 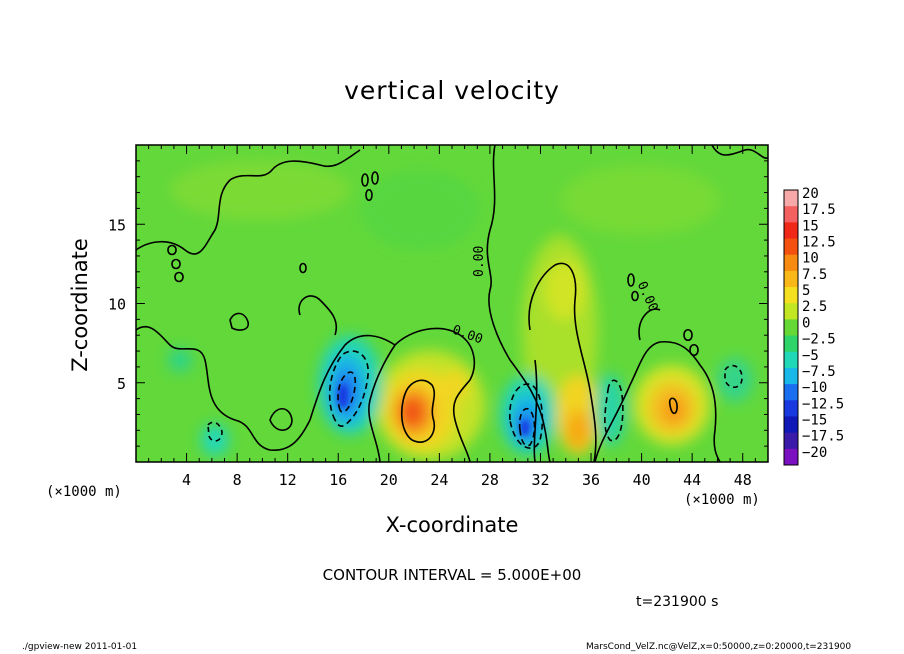 I want to click on x-tick-label: 40, so click(x=642, y=480).